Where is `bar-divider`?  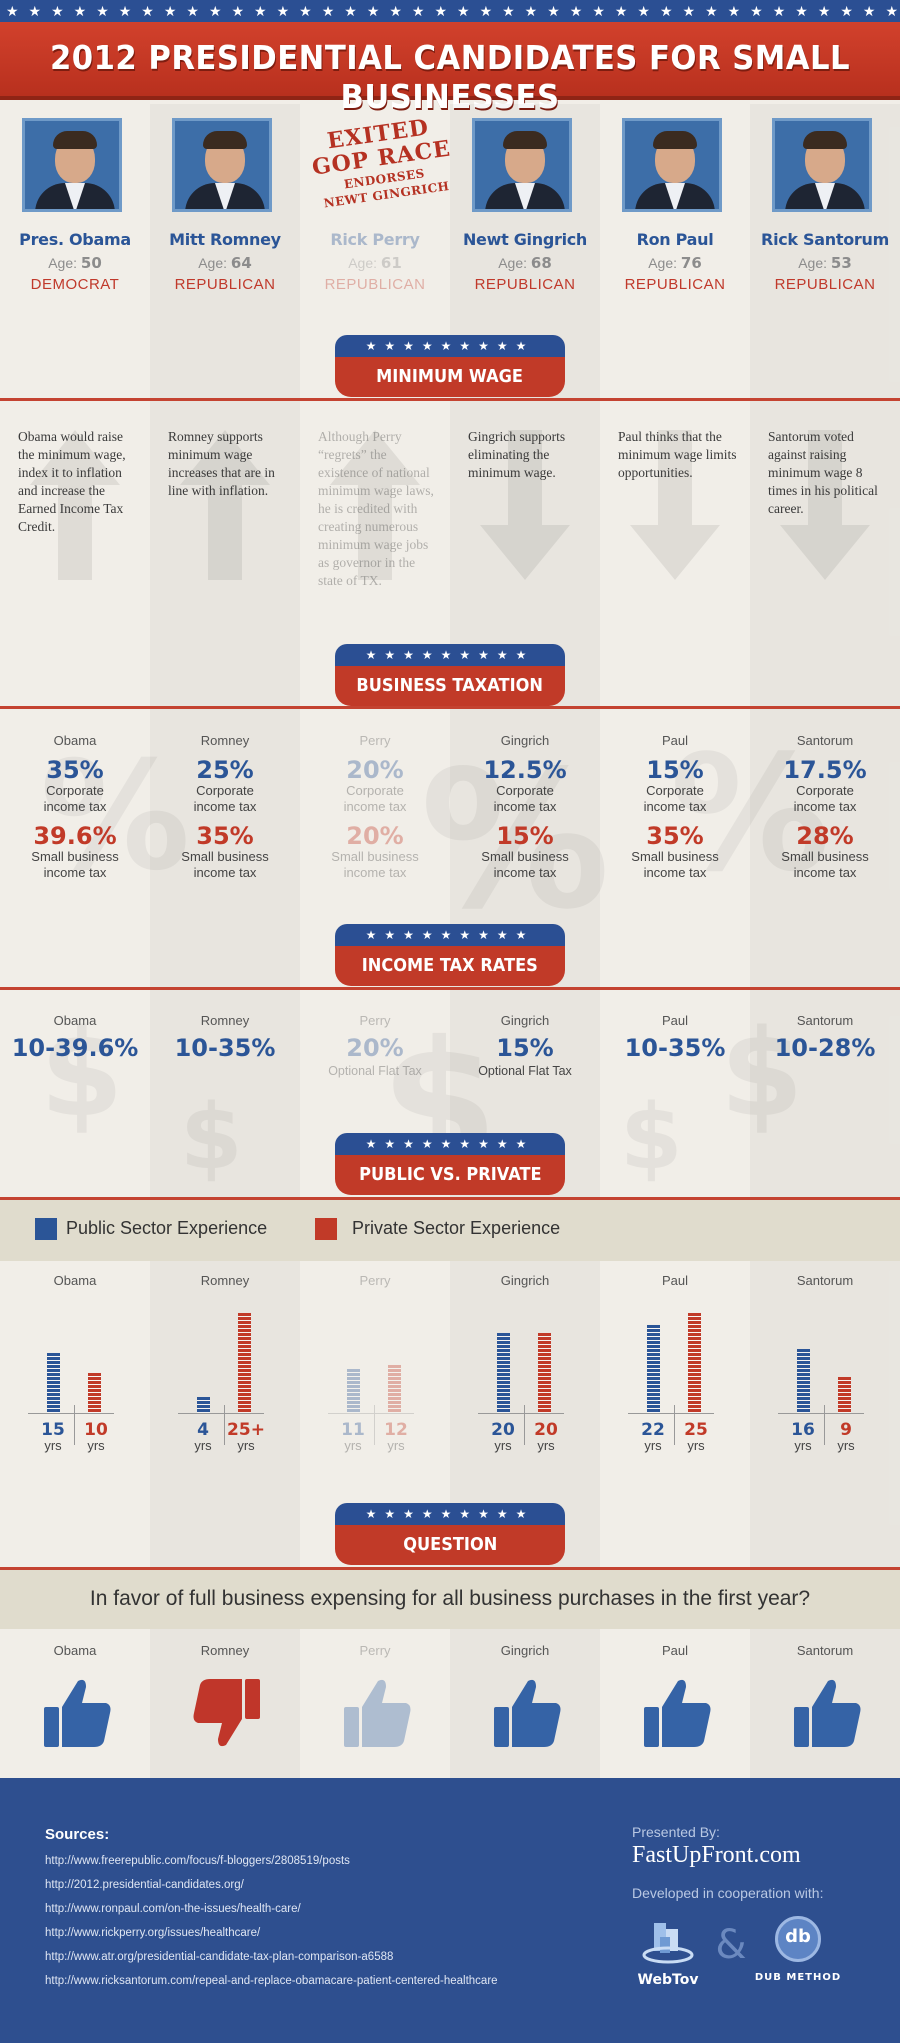
bar-divider is located at coordinates (524, 1425).